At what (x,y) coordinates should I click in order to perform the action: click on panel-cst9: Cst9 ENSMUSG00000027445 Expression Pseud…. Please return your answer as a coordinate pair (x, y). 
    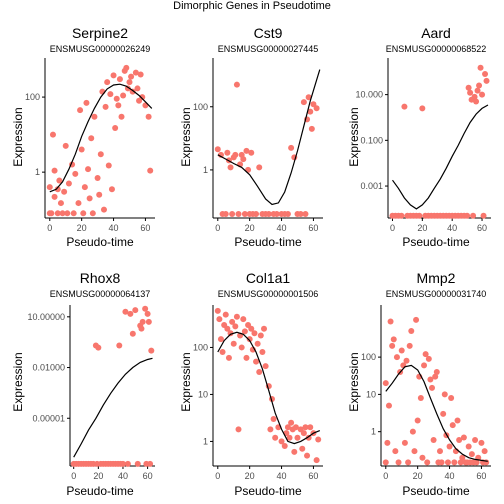
    Looking at the image, I should click on (251, 137).